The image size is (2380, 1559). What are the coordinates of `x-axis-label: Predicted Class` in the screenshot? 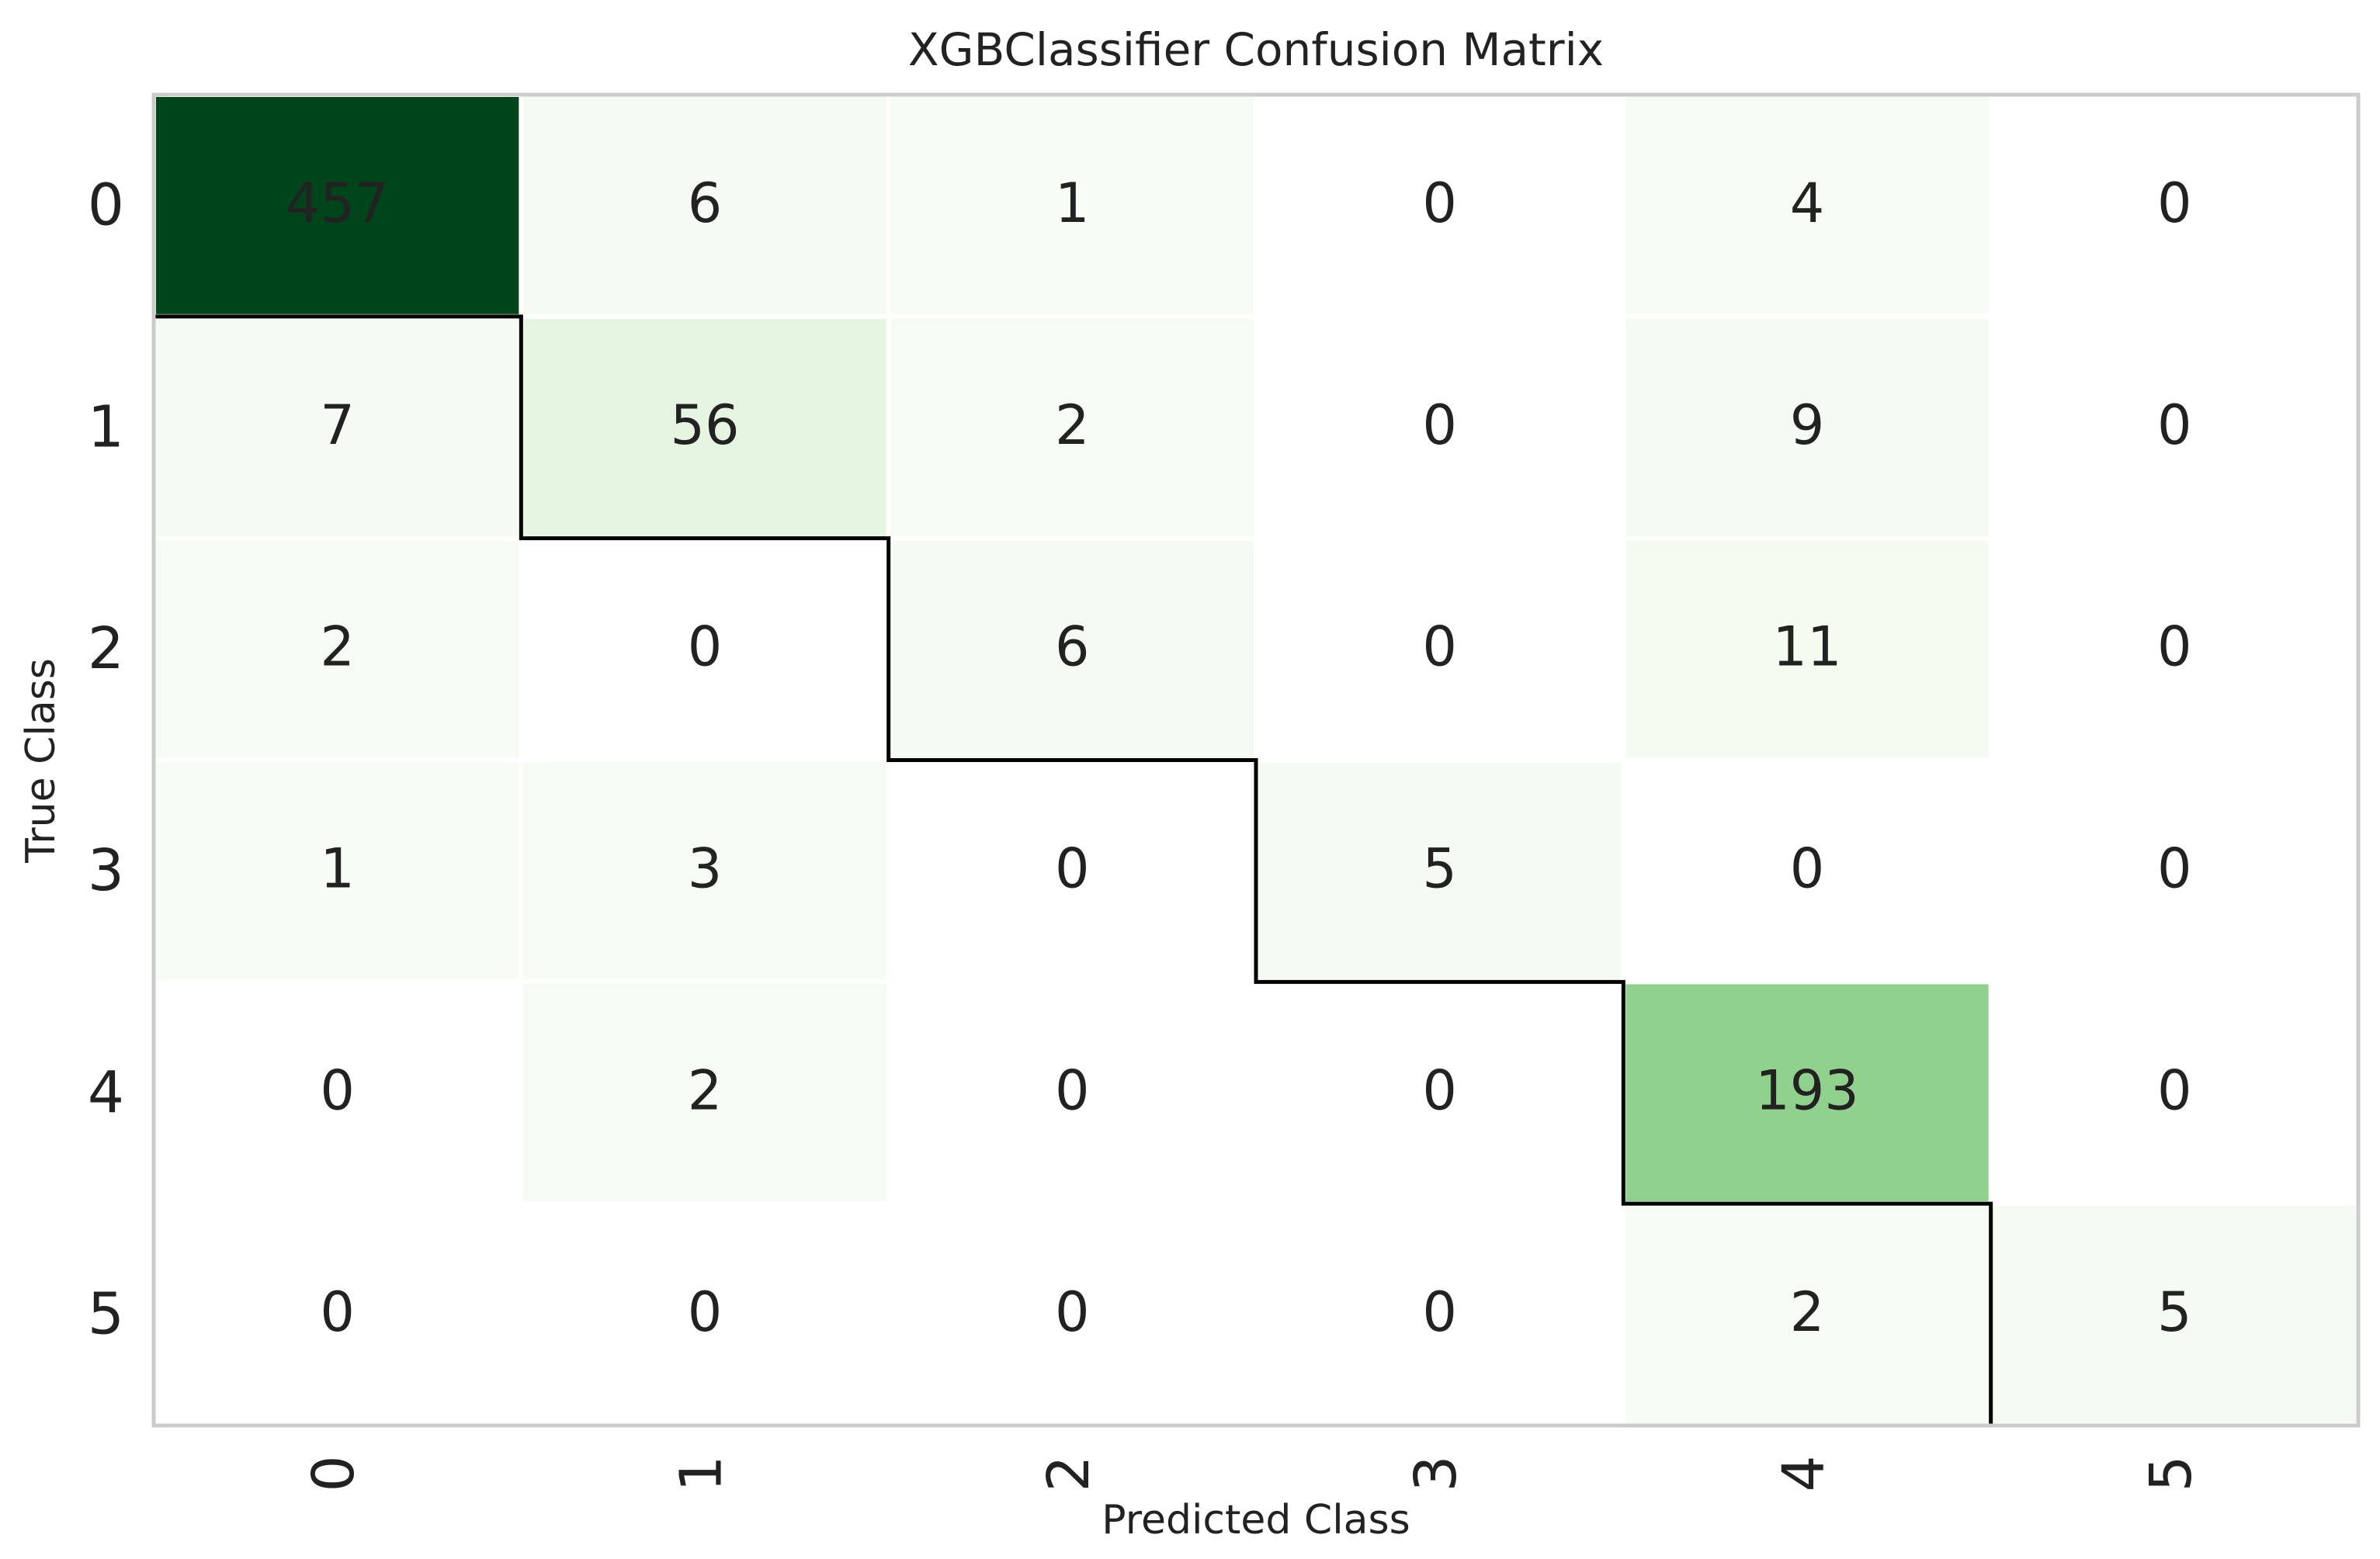 It's located at (1256, 1520).